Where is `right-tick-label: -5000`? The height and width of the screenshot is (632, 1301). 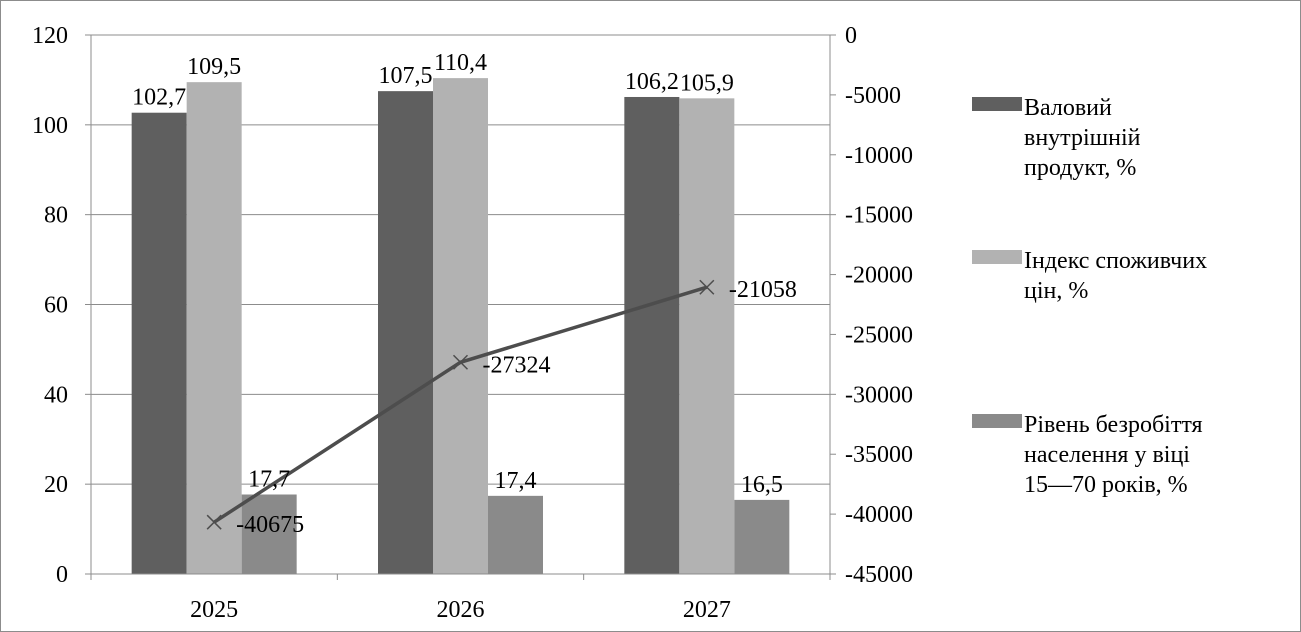
right-tick-label: -5000 is located at coordinates (873, 96).